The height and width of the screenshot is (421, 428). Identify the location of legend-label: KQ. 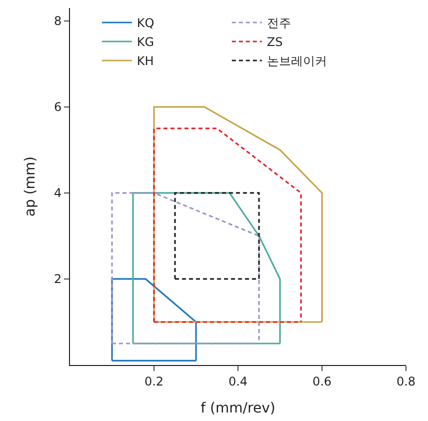
(145, 23).